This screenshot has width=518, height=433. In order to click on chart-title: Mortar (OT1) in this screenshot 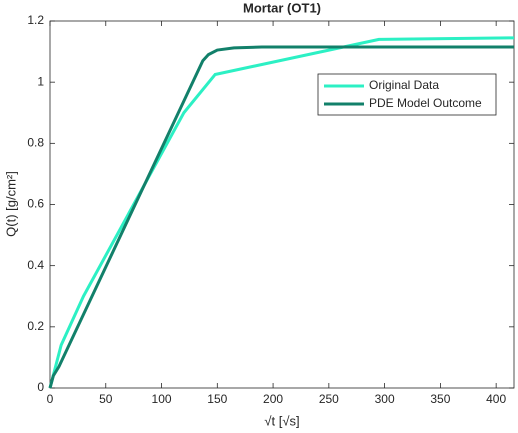, I will do `click(282, 7)`.